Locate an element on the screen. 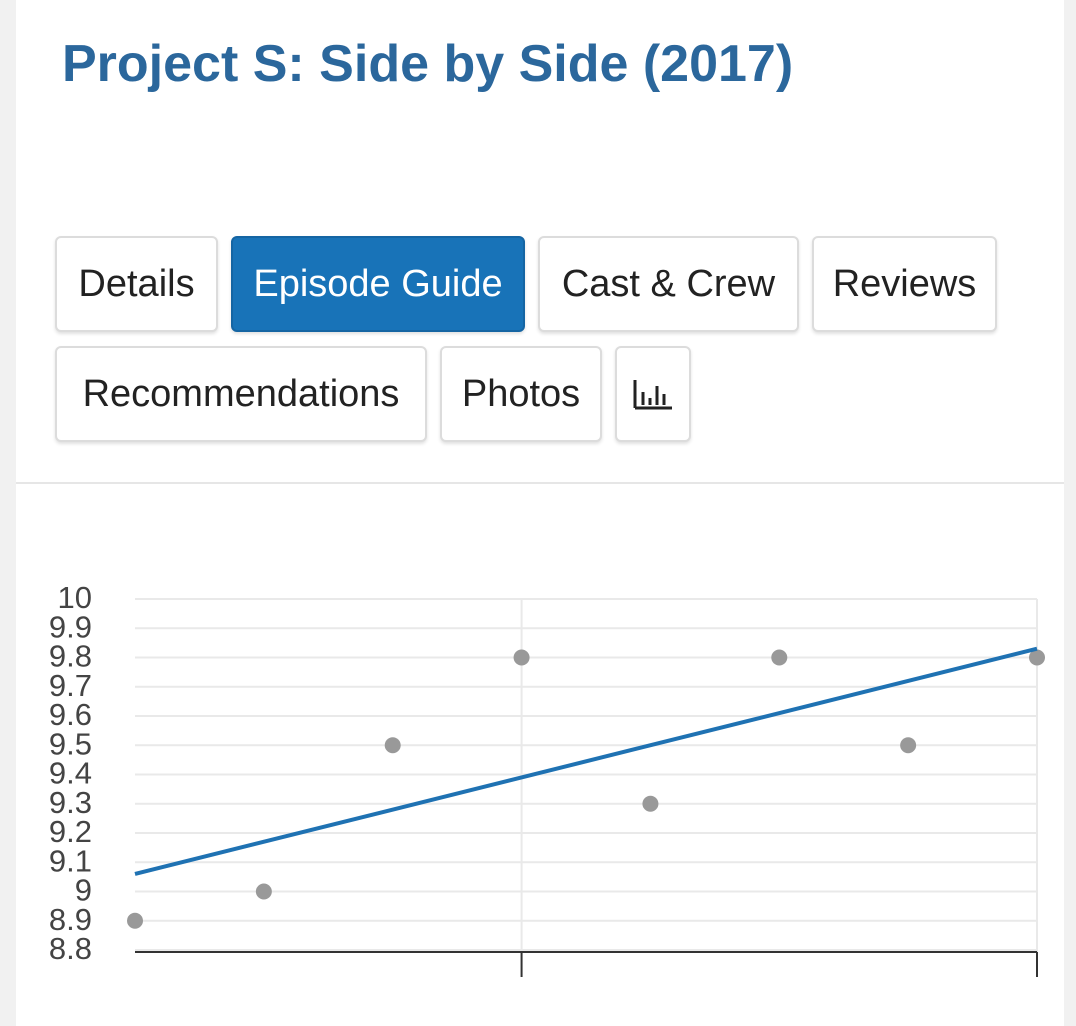  stats-icon is located at coordinates (652, 395).